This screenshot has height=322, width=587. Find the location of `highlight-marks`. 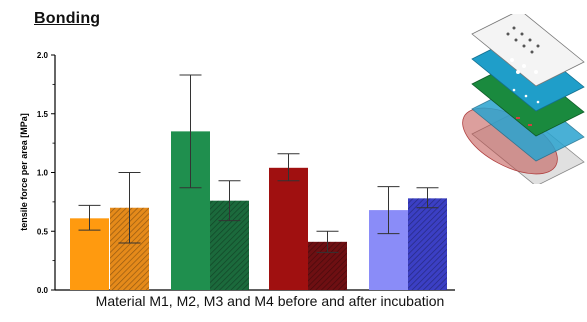

highlight-marks is located at coordinates (524, 121).